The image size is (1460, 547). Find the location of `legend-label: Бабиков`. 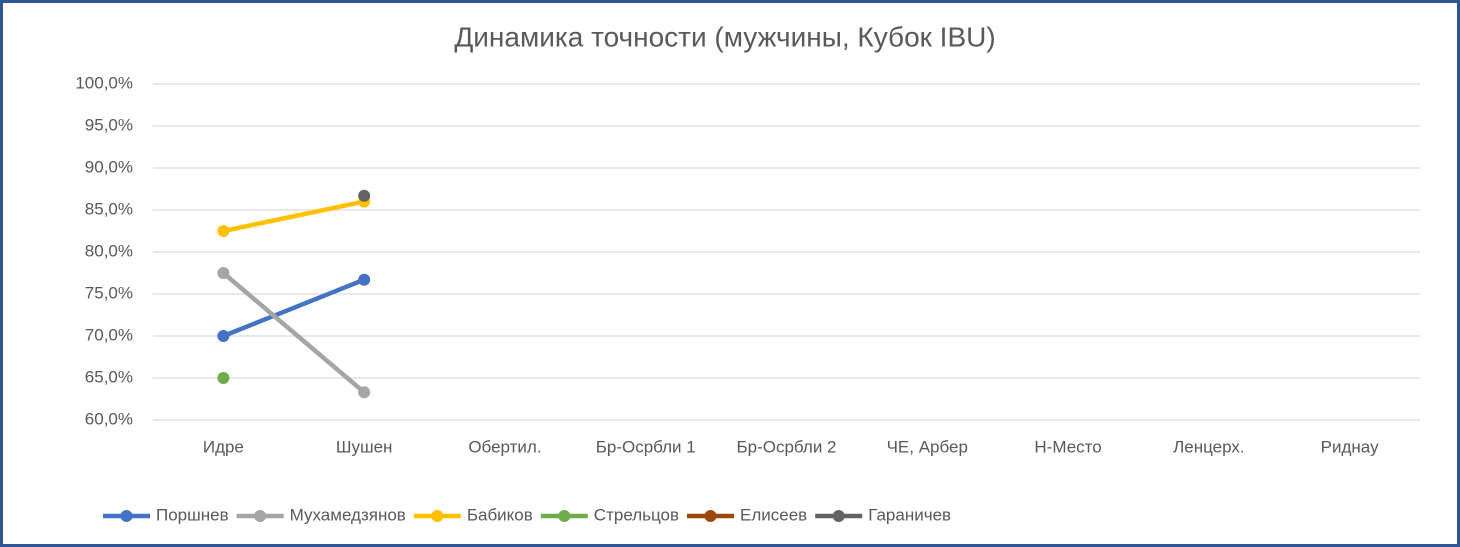

legend-label: Бабиков is located at coordinates (500, 514).